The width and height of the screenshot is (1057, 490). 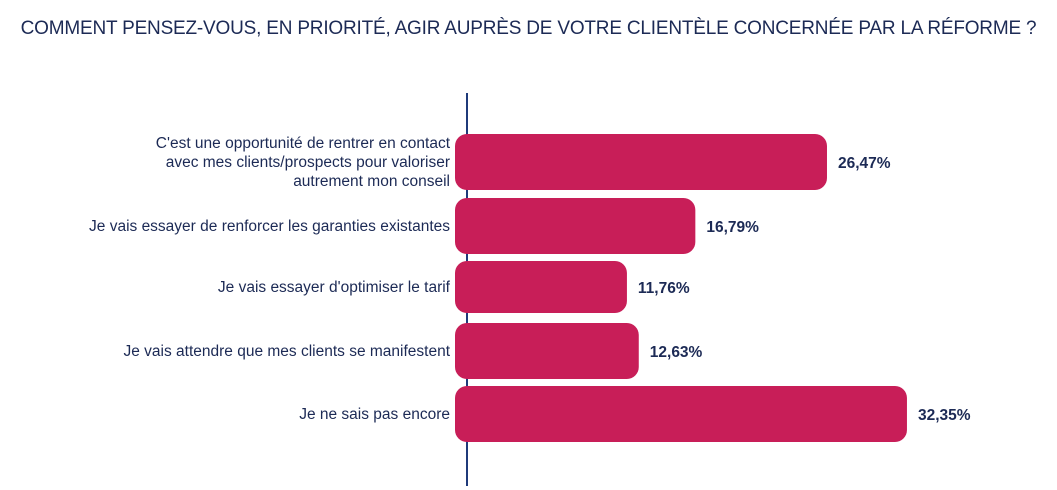 What do you see at coordinates (864, 163) in the screenshot?
I see `value-label-1: 26,47%` at bounding box center [864, 163].